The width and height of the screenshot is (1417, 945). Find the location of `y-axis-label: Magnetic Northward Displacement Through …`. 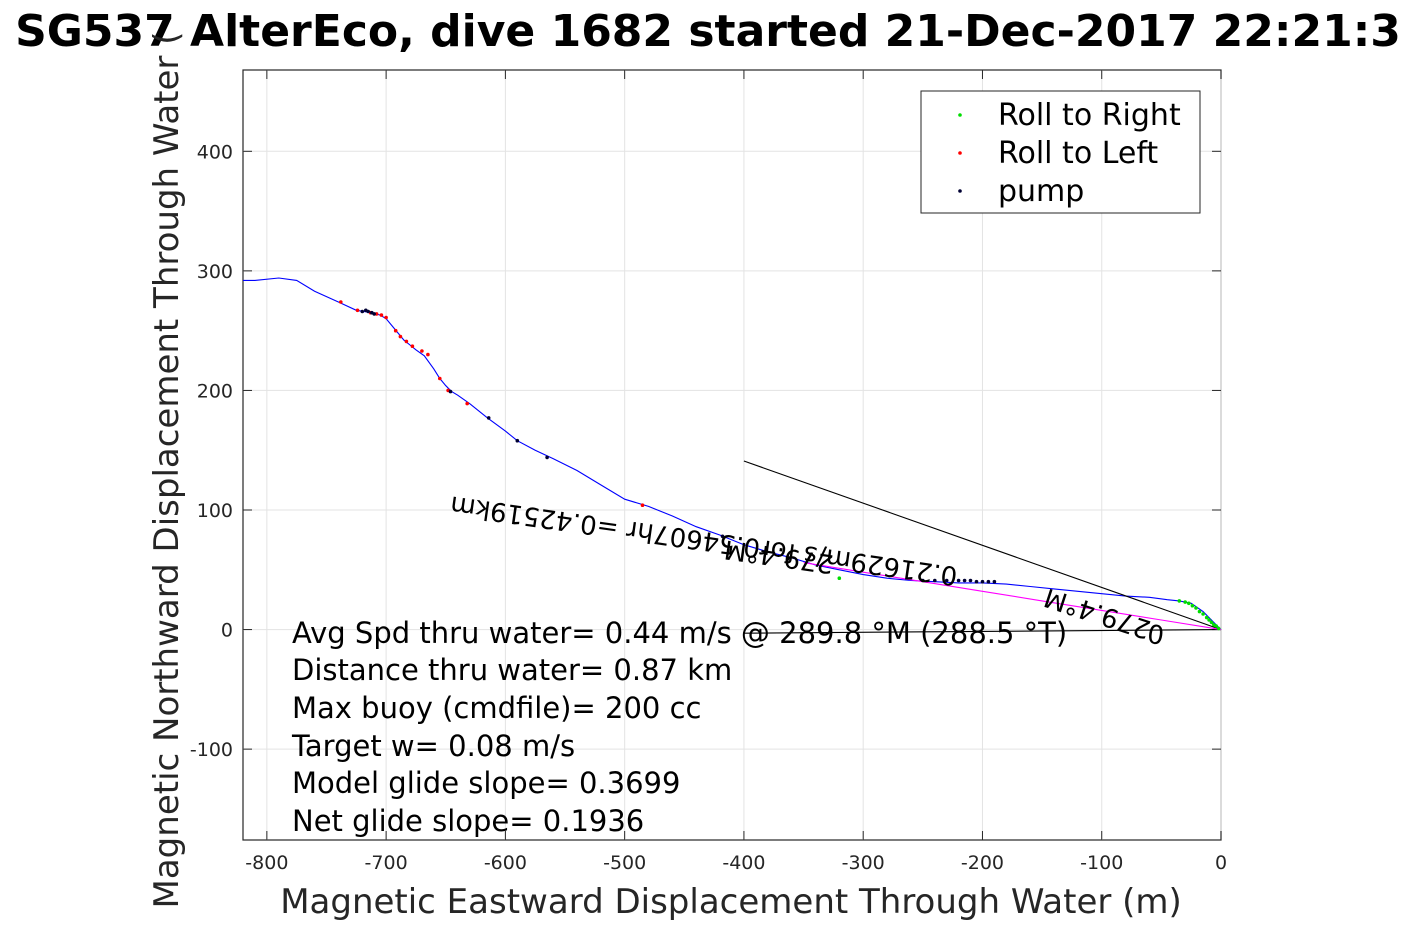

y-axis-label: Magnetic Northward Displacement Through … is located at coordinates (167, 470).